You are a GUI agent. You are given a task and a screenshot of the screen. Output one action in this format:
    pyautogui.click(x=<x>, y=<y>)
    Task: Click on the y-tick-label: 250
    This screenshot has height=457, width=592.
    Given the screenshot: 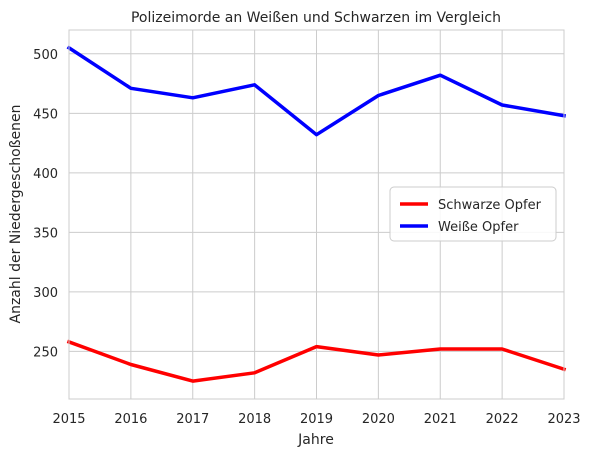 What is the action you would take?
    pyautogui.click(x=45, y=352)
    